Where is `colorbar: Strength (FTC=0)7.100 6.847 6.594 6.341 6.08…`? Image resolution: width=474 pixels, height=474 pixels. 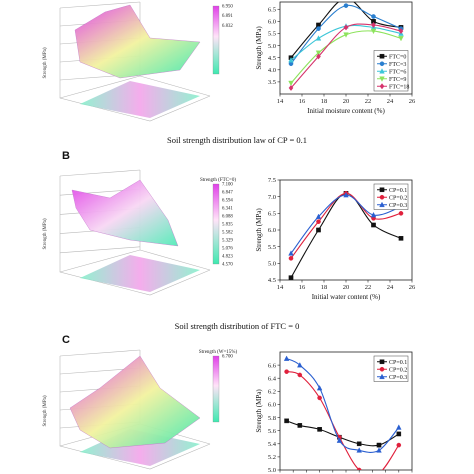
colorbar: Strength (FTC=0)7.100 6.847 6.594 6.341 6.08… is located at coordinates (218, 223).